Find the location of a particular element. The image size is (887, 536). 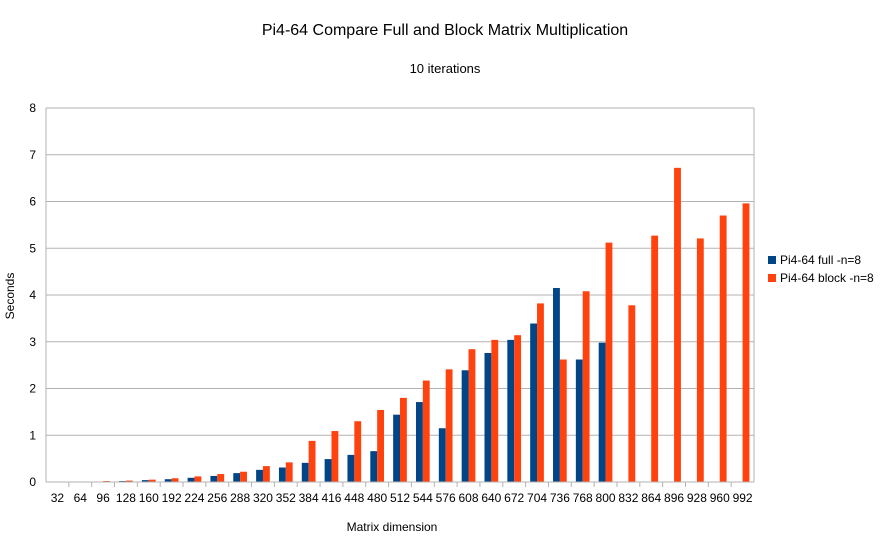

y-tick-label: 4 is located at coordinates (32, 295).